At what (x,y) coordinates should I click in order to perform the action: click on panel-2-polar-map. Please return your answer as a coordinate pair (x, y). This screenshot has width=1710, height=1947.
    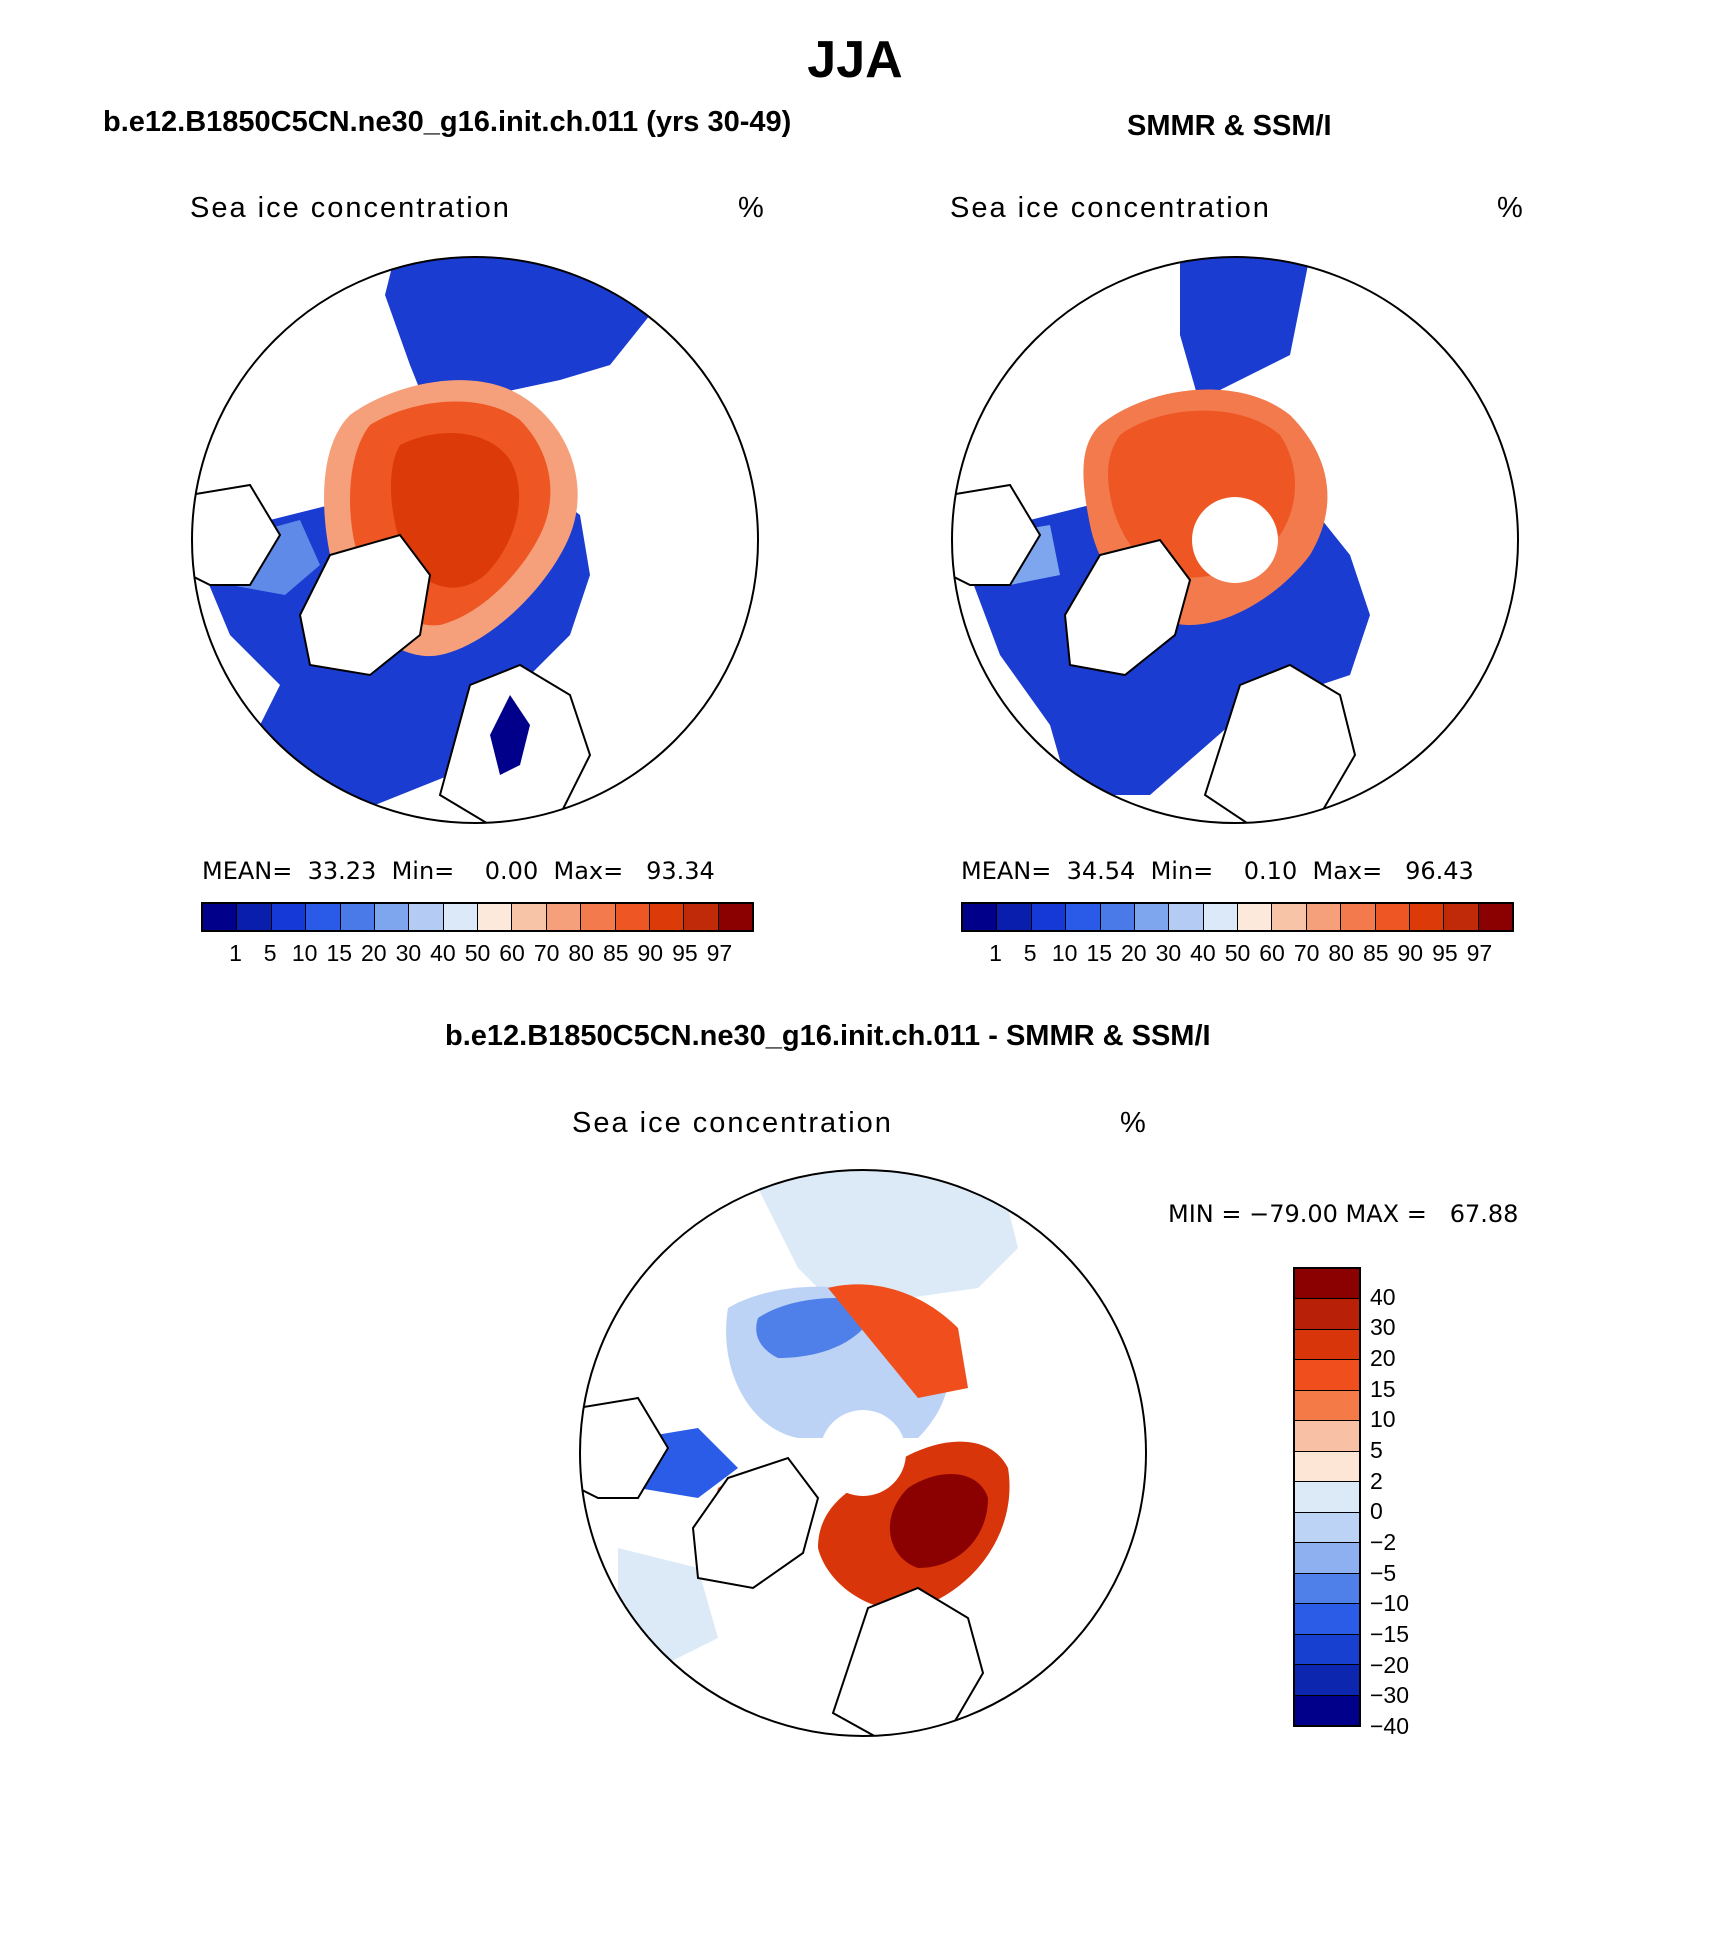
    Looking at the image, I should click on (1235, 540).